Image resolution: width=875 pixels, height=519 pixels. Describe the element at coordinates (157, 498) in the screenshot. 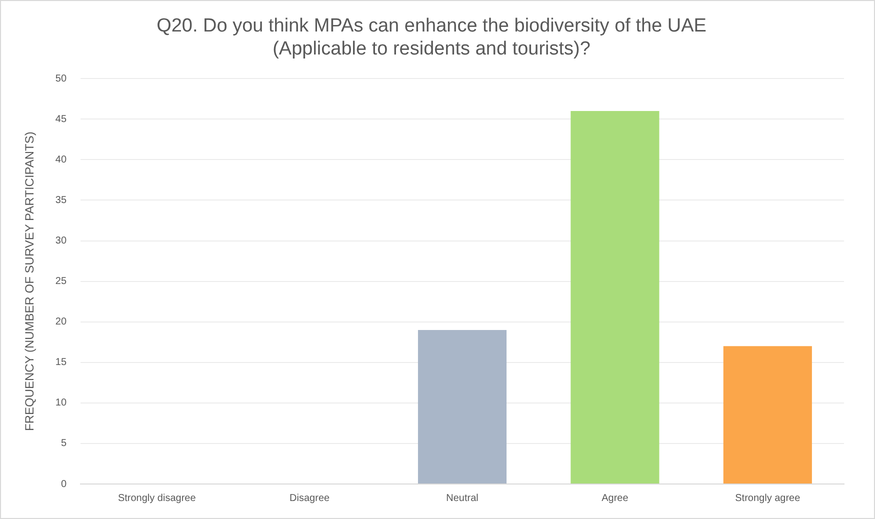

I see `x-tick-label: Strongly disagree` at that location.